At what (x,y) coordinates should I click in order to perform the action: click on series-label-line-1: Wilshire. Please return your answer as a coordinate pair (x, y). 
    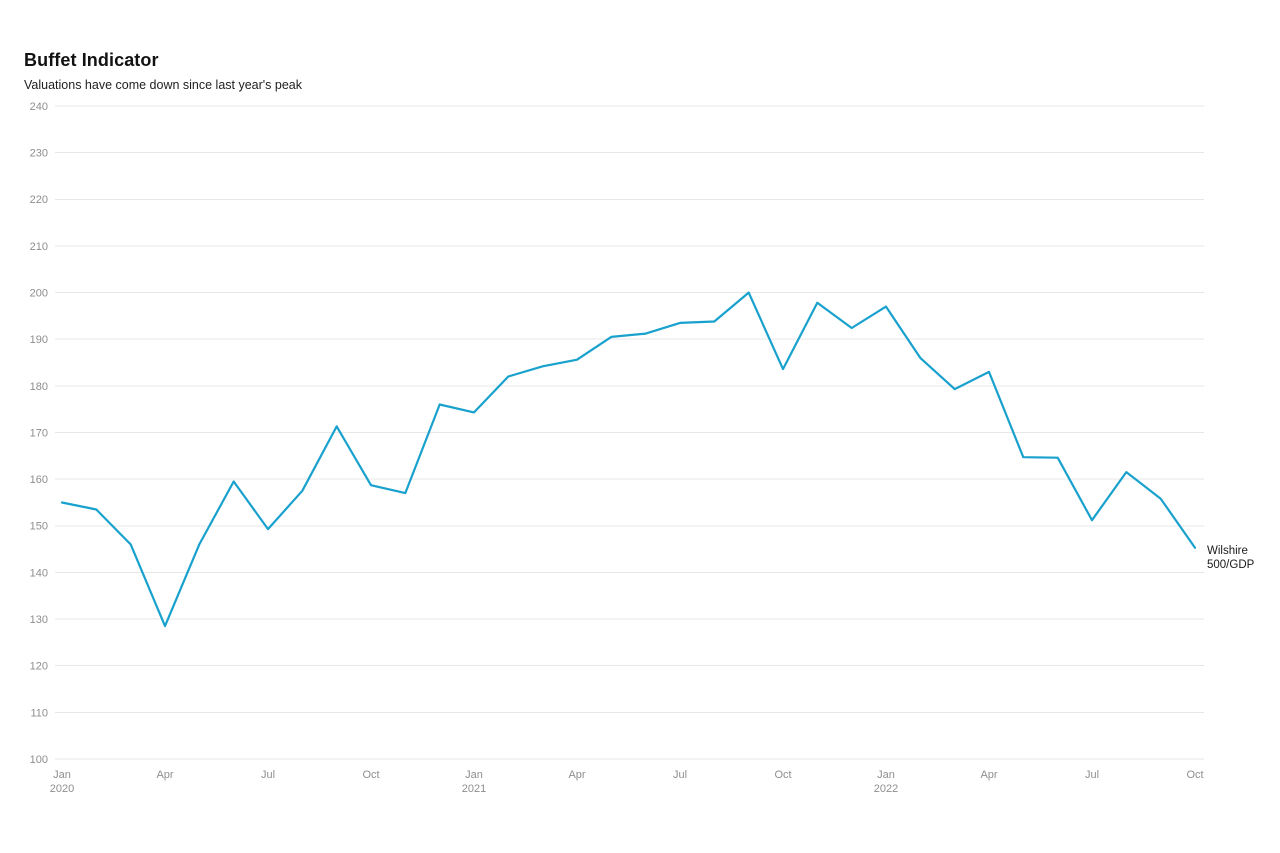
    Looking at the image, I should click on (1227, 551).